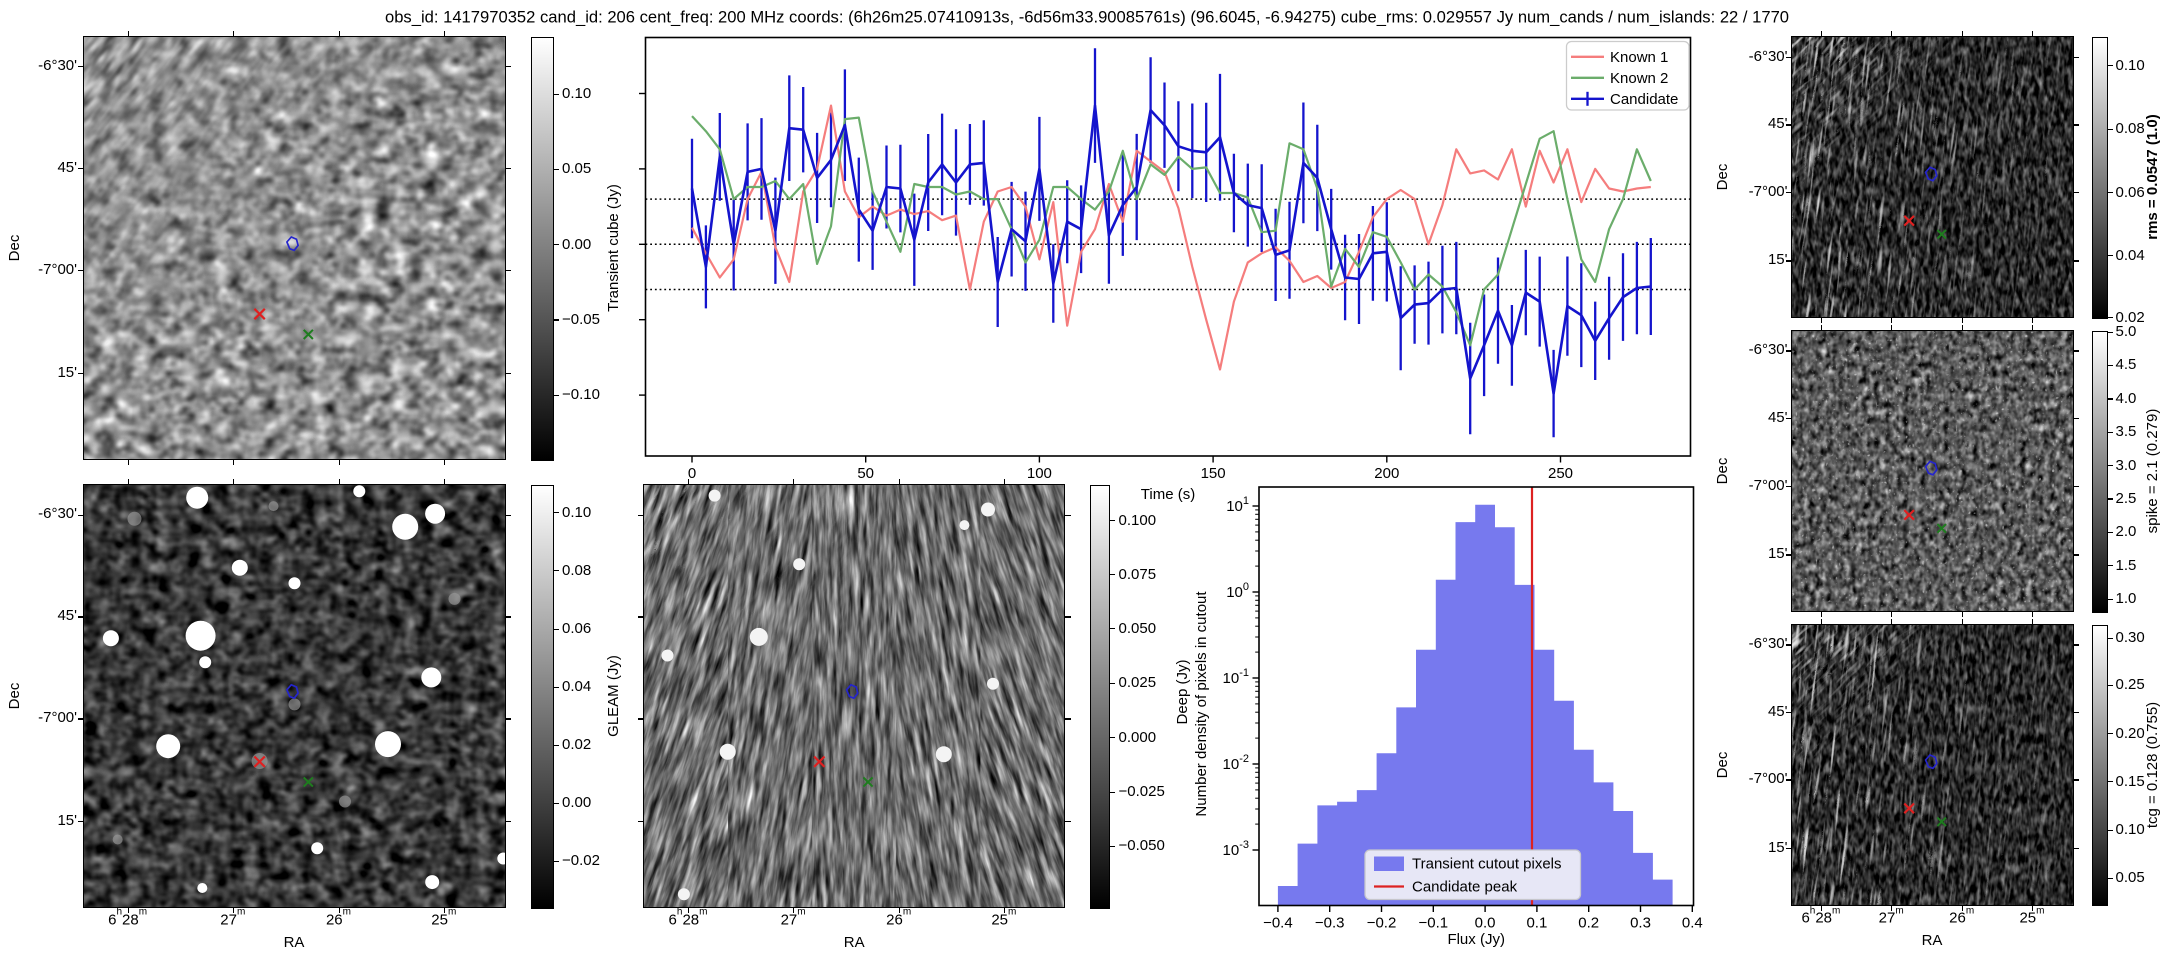  I want to click on svg-text: Time (s), so click(1168, 494).